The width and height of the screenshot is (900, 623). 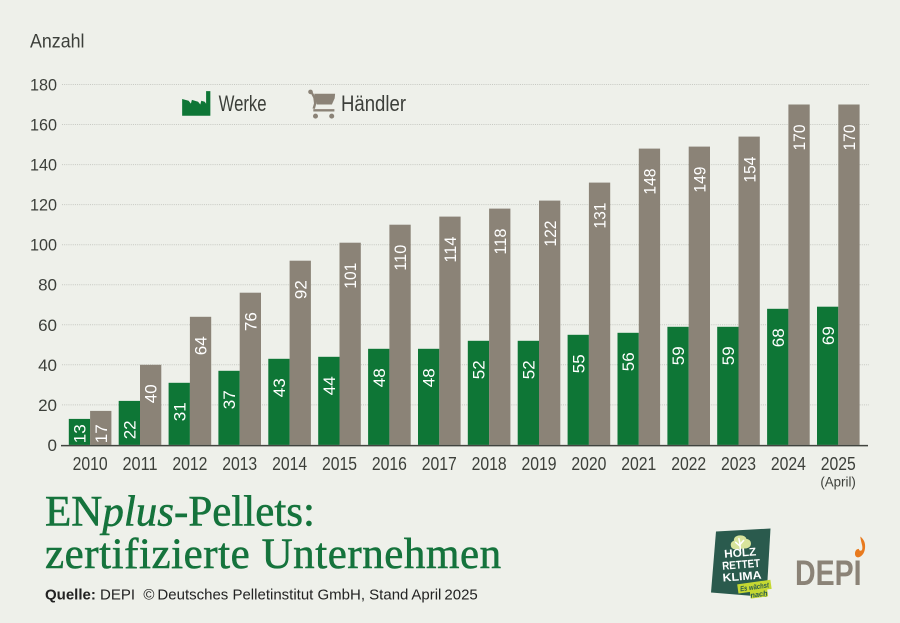 What do you see at coordinates (52, 445) in the screenshot?
I see `svg-text: 0` at bounding box center [52, 445].